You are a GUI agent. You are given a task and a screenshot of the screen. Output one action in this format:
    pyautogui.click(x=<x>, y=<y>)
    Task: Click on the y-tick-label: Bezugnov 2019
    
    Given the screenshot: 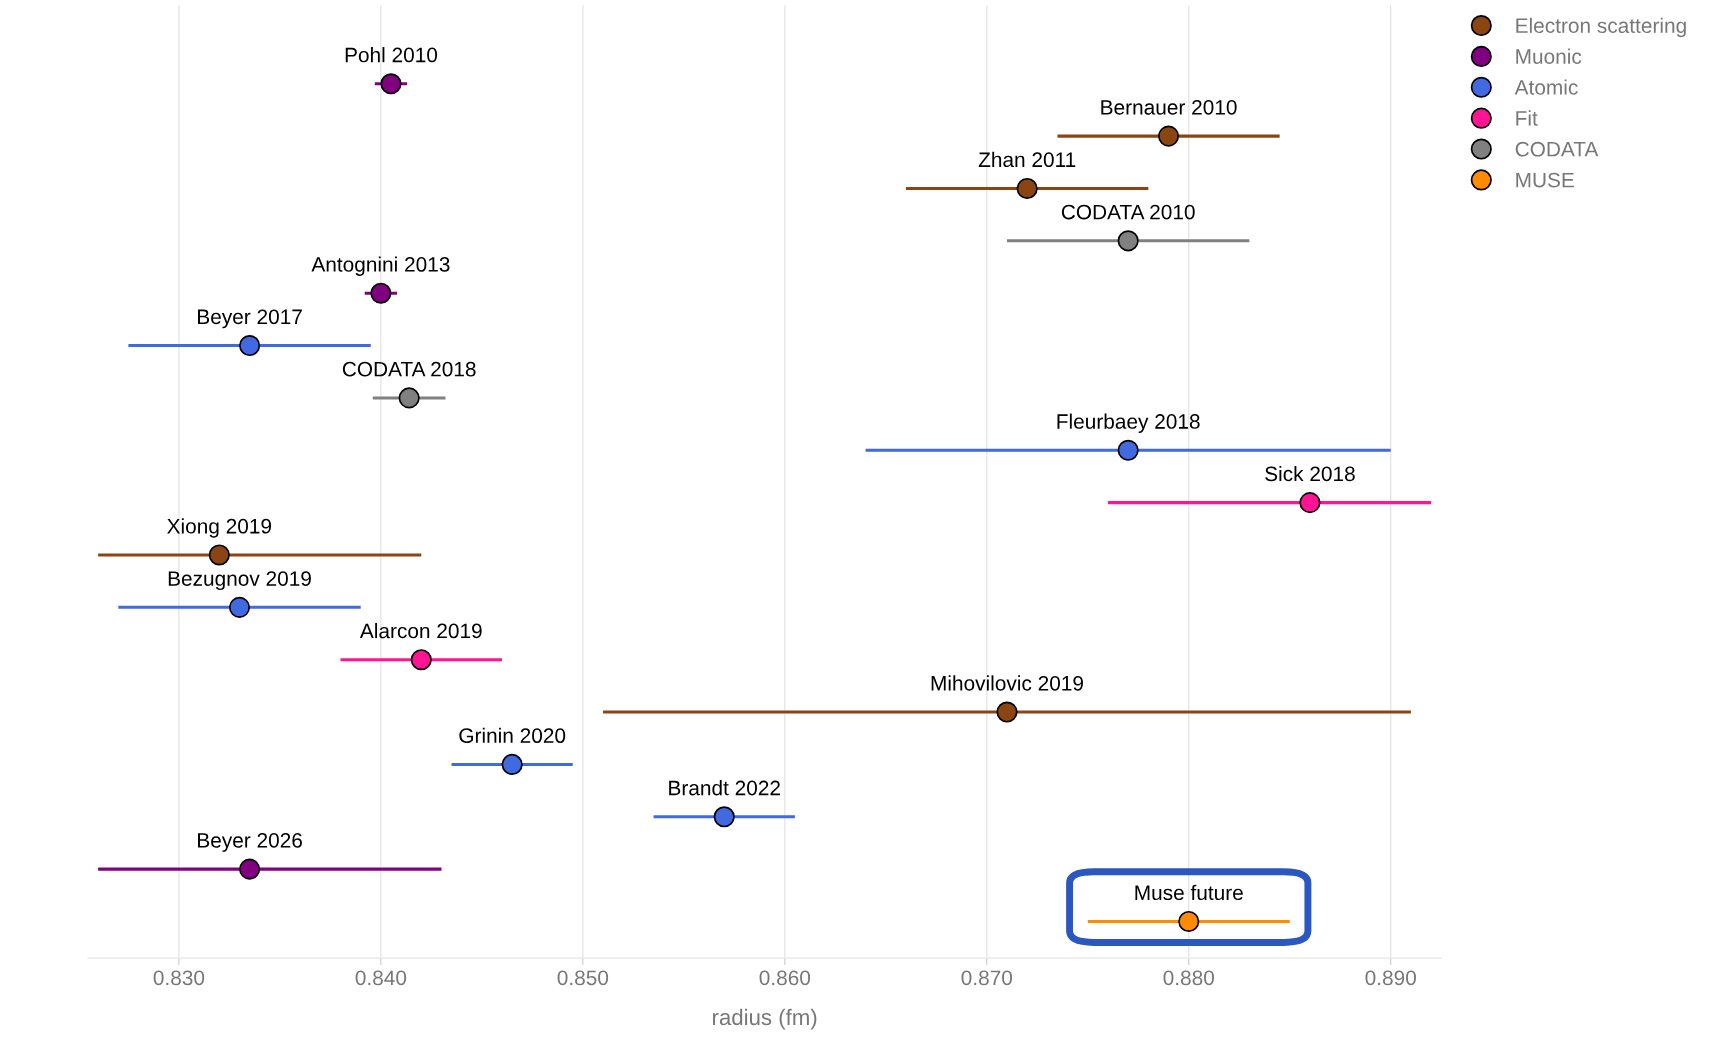 What is the action you would take?
    pyautogui.click(x=239, y=581)
    